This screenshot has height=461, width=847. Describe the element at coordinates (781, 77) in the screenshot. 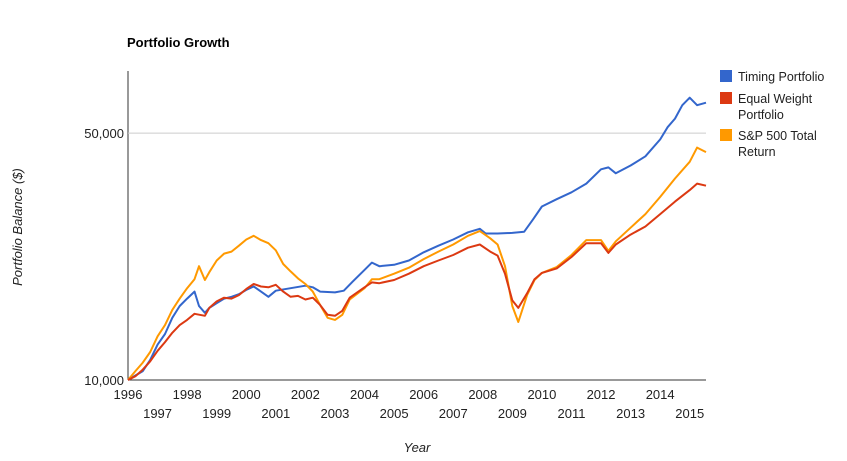

I see `legend-label: Timing Portfolio` at that location.